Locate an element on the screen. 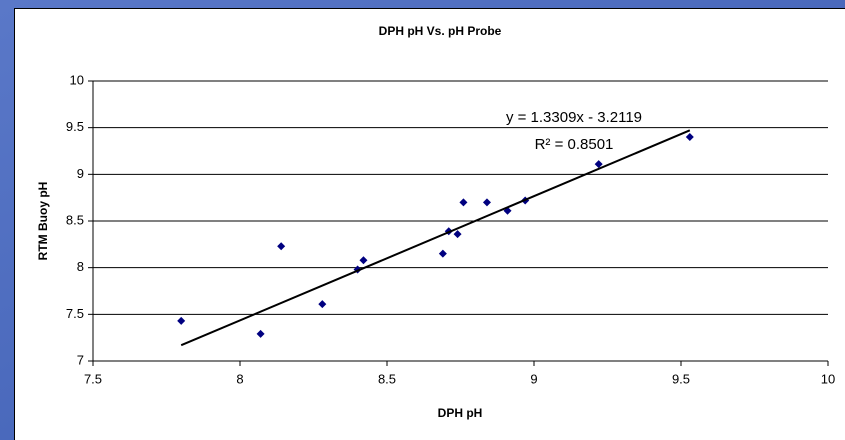 The width and height of the screenshot is (845, 440). y-tick-label: 10 is located at coordinates (77, 79).